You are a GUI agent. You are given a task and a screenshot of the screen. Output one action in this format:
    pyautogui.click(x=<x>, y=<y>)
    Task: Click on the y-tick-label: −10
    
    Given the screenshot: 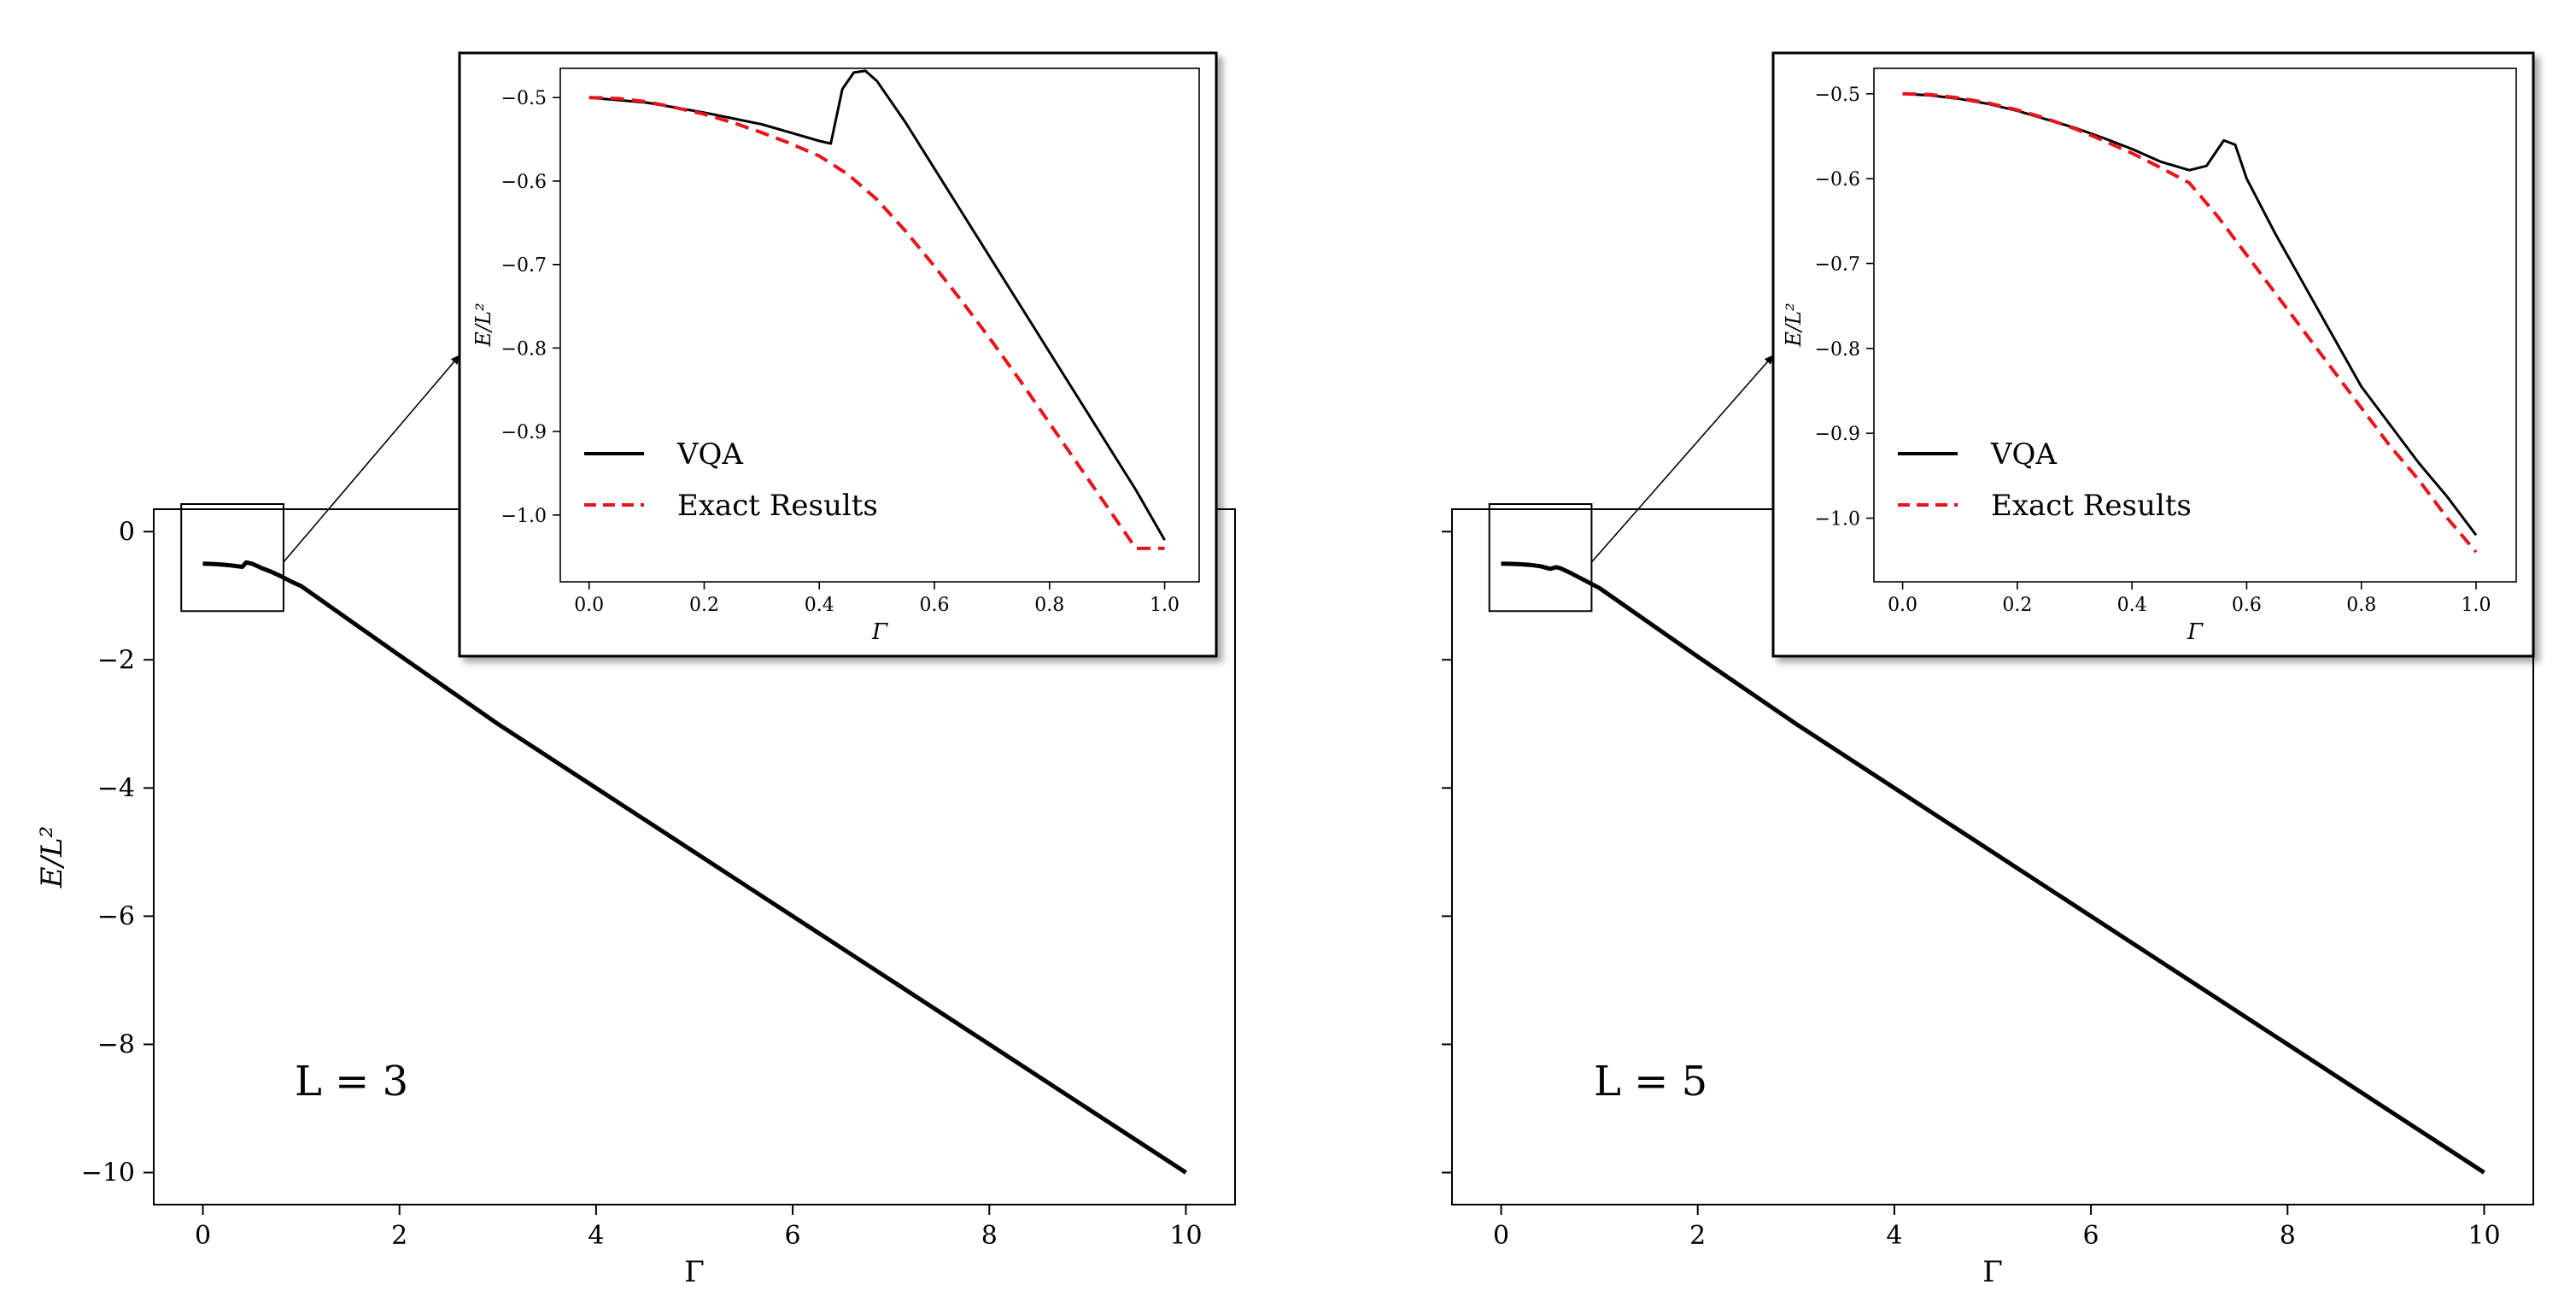 What is the action you would take?
    pyautogui.click(x=108, y=1173)
    